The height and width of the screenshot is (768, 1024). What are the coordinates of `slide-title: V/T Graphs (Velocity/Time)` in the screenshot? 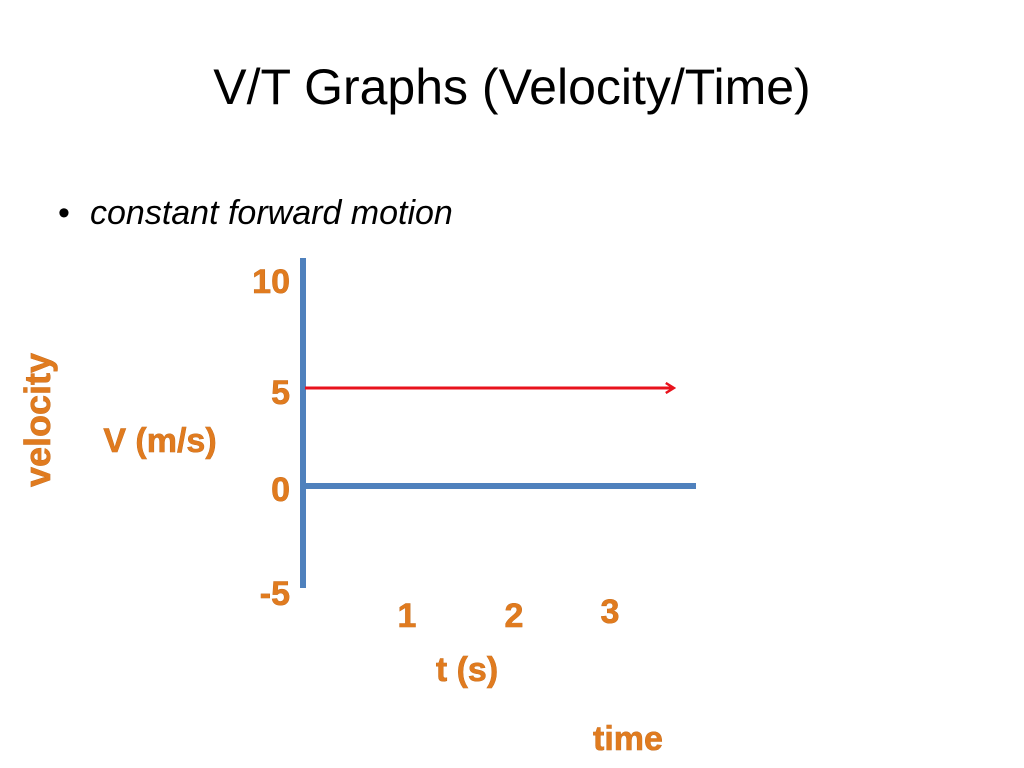 It's located at (512, 87).